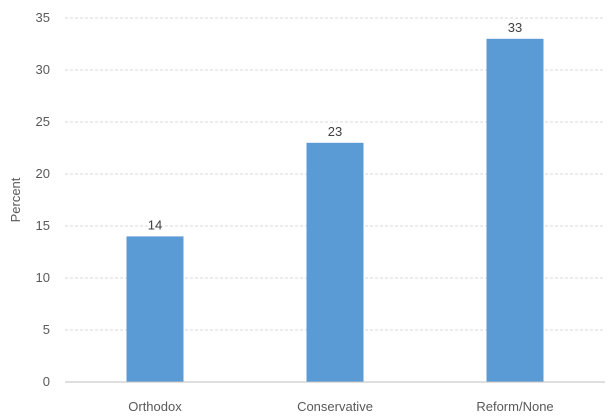 The width and height of the screenshot is (613, 419). Describe the element at coordinates (46, 381) in the screenshot. I see `y-tick-label: 0` at that location.